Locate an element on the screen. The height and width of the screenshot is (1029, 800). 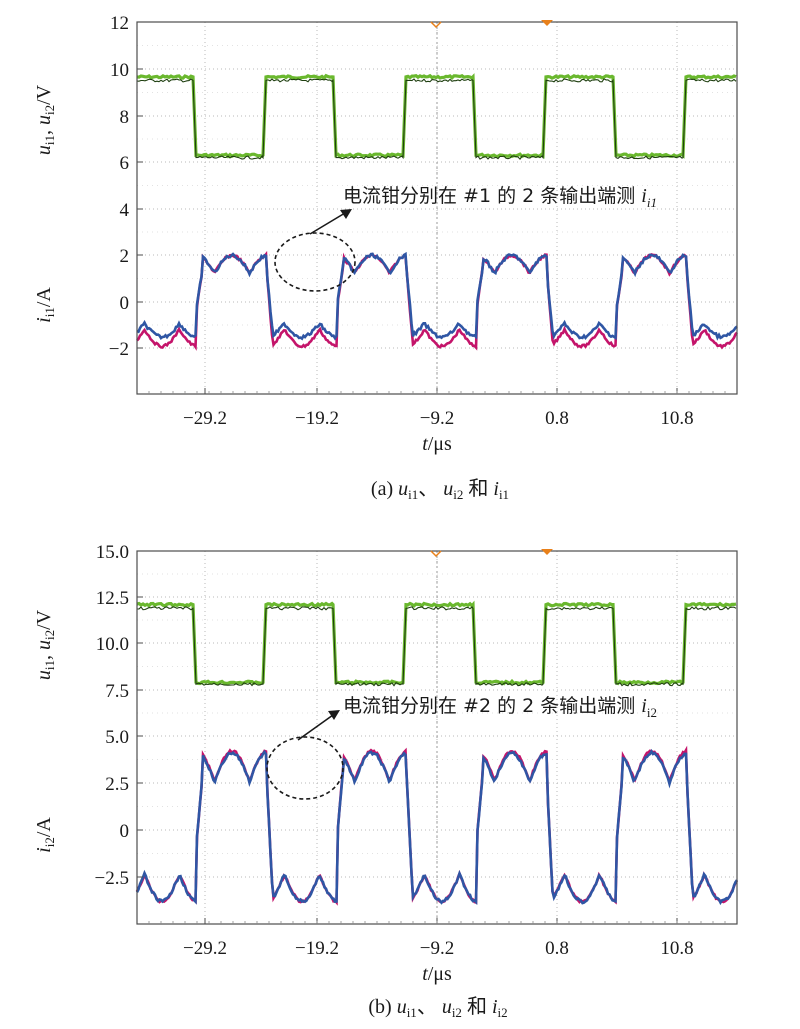
y-tick-label: 5.0 is located at coordinates (117, 737).